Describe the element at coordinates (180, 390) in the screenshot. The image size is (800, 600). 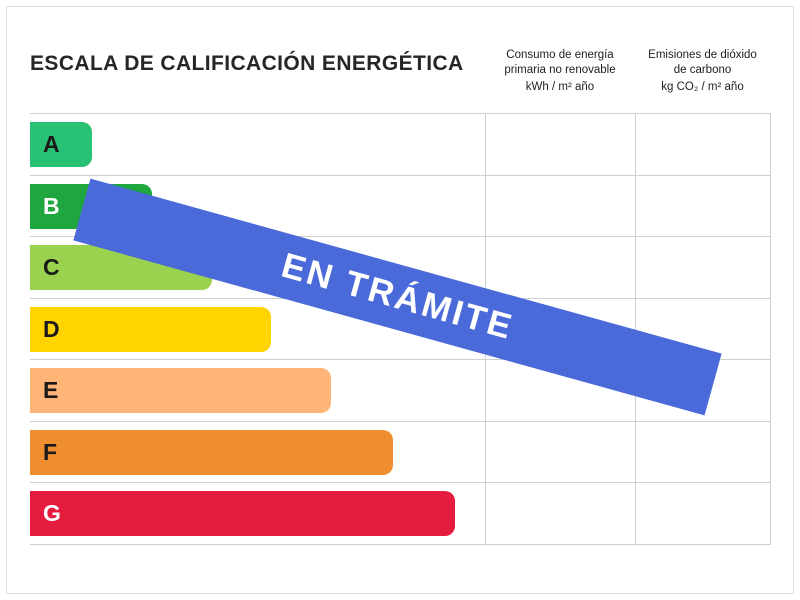
I see `rating-bar: E` at that location.